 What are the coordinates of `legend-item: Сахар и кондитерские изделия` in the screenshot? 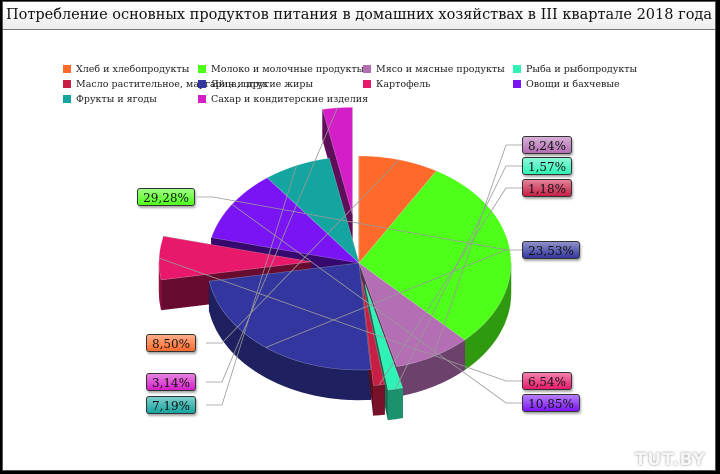 It's located at (283, 99).